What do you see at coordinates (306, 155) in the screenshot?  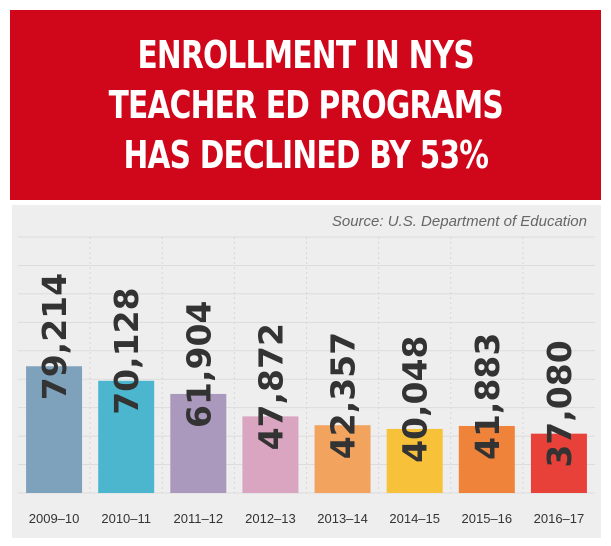 I see `title-line-3: HAS DECLINED BY 53%` at bounding box center [306, 155].